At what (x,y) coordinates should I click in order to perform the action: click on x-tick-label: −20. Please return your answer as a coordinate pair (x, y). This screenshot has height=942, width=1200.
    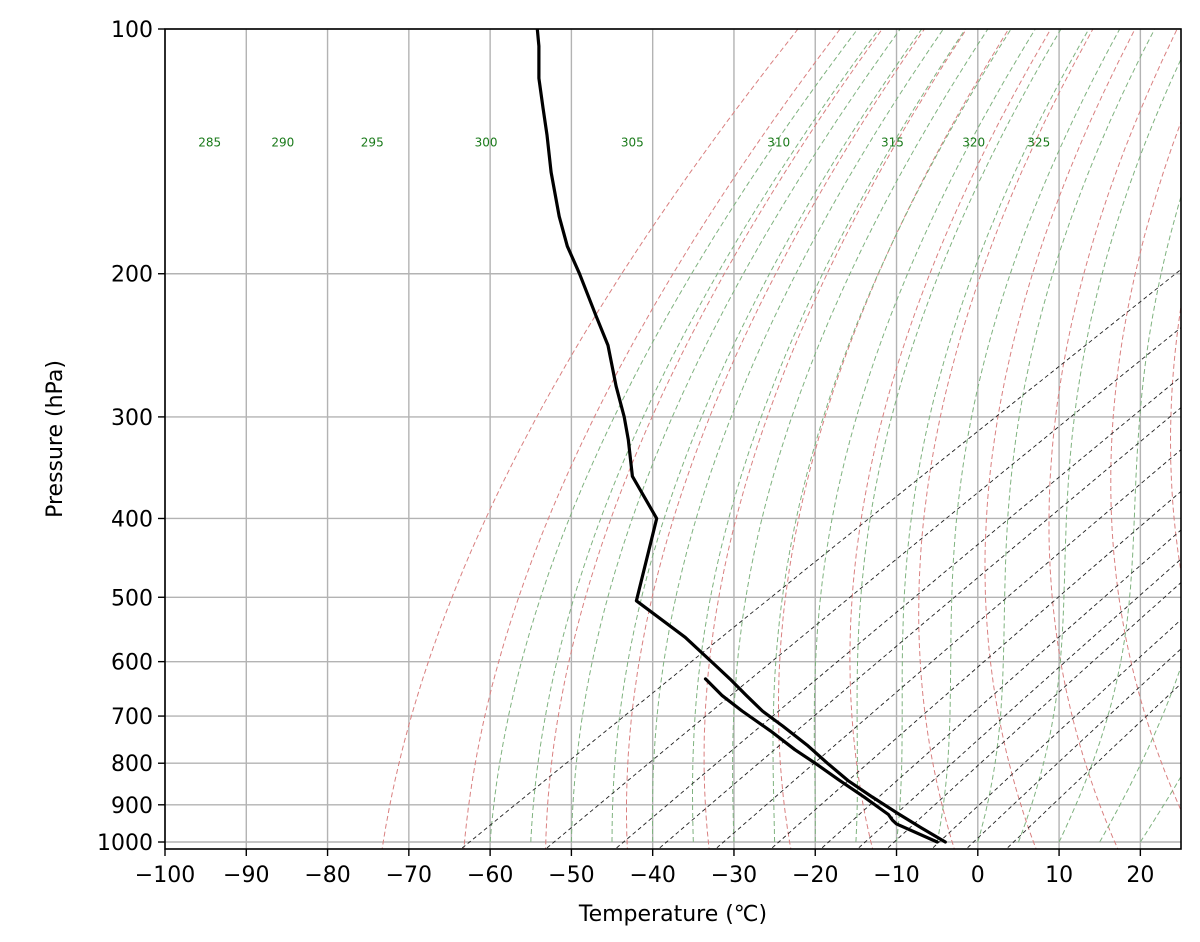
    Looking at the image, I should click on (815, 875).